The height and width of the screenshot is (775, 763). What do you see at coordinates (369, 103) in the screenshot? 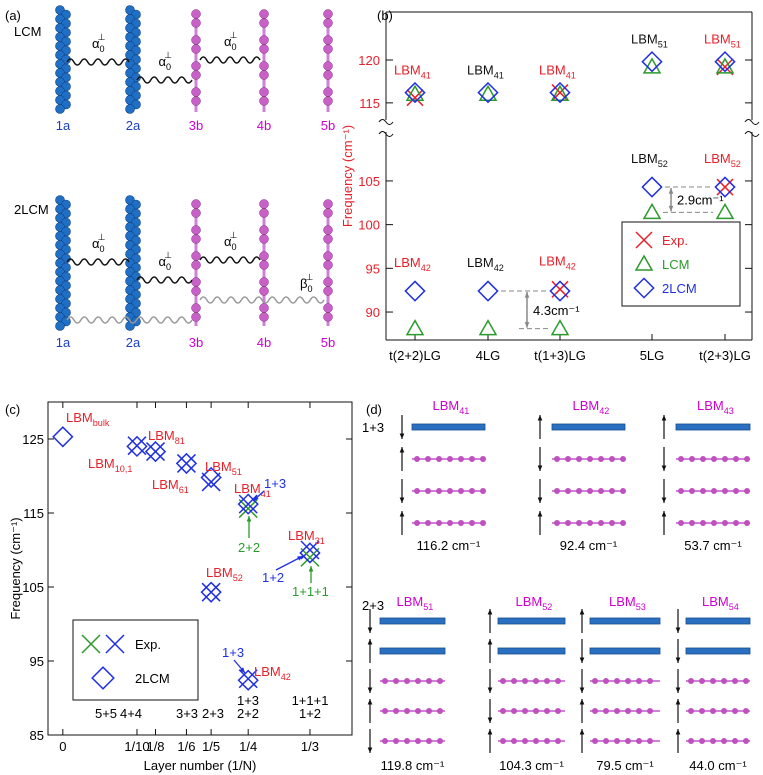
I see `y-tick-label: 115` at bounding box center [369, 103].